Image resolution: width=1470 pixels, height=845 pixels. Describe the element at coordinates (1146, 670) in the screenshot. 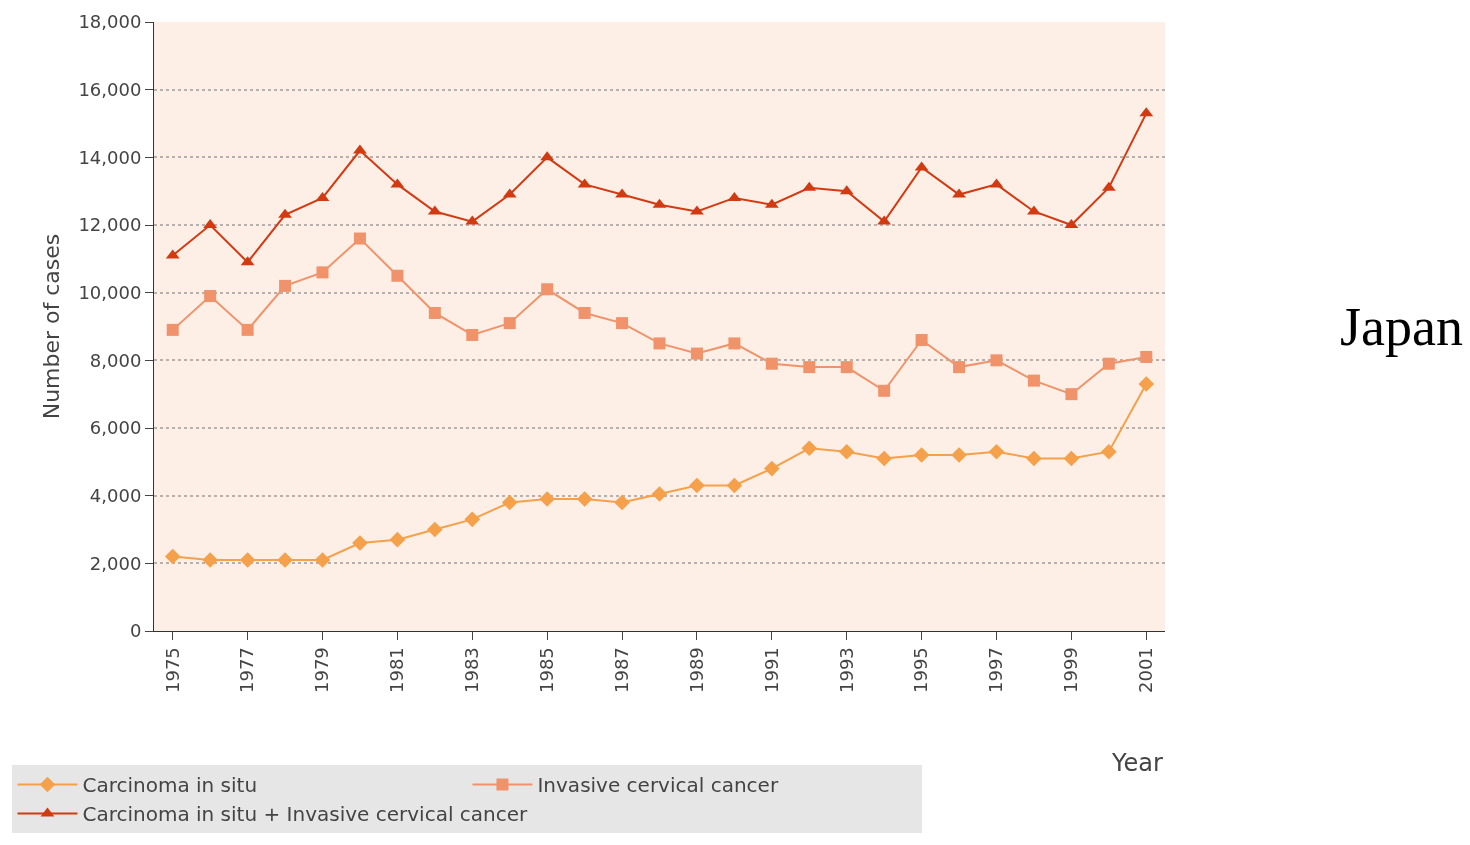

I see `x-tick-label: 2001` at that location.